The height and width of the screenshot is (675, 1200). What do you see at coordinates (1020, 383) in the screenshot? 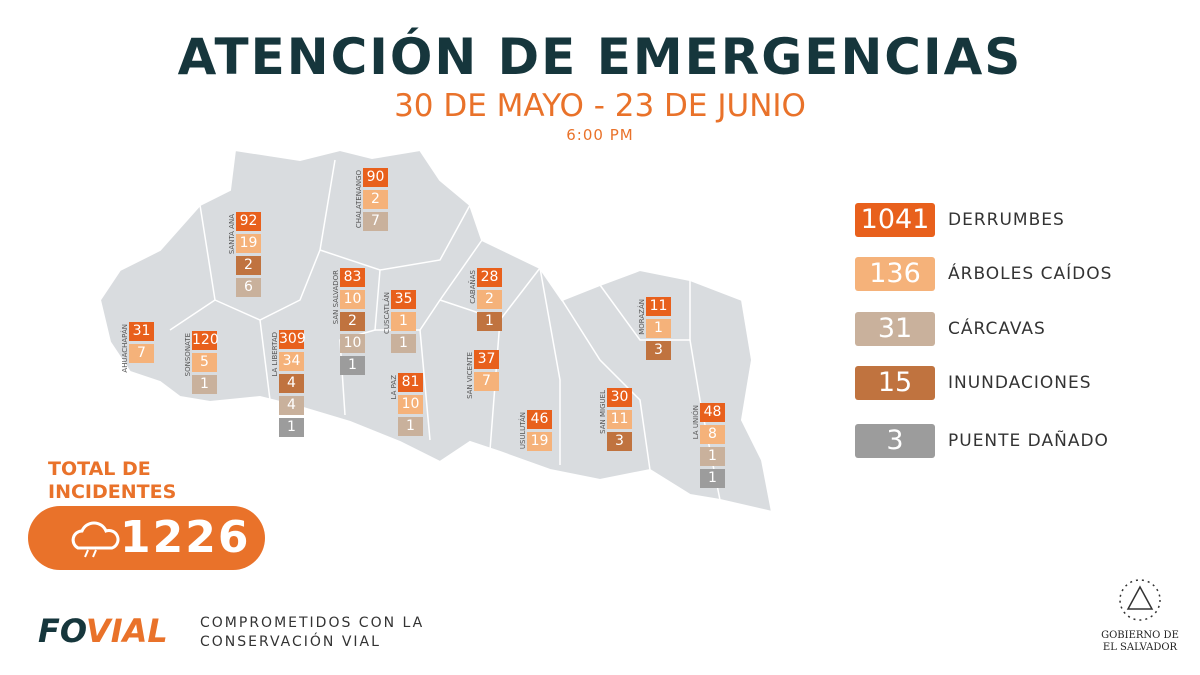
I see `legend-label: INUNDACIONES` at bounding box center [1020, 383].